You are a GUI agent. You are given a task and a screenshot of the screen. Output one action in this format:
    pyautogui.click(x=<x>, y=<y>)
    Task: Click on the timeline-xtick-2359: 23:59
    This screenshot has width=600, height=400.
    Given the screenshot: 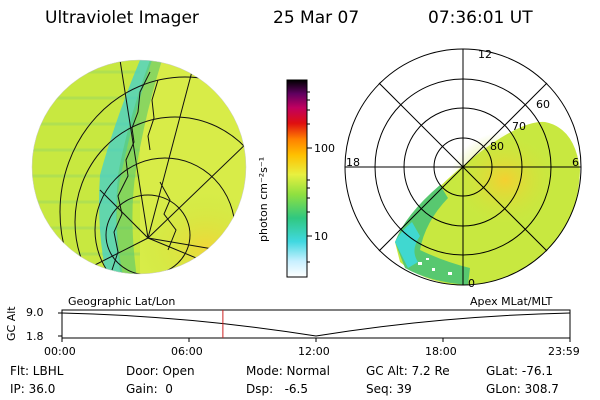 What is the action you would take?
    pyautogui.click(x=564, y=351)
    